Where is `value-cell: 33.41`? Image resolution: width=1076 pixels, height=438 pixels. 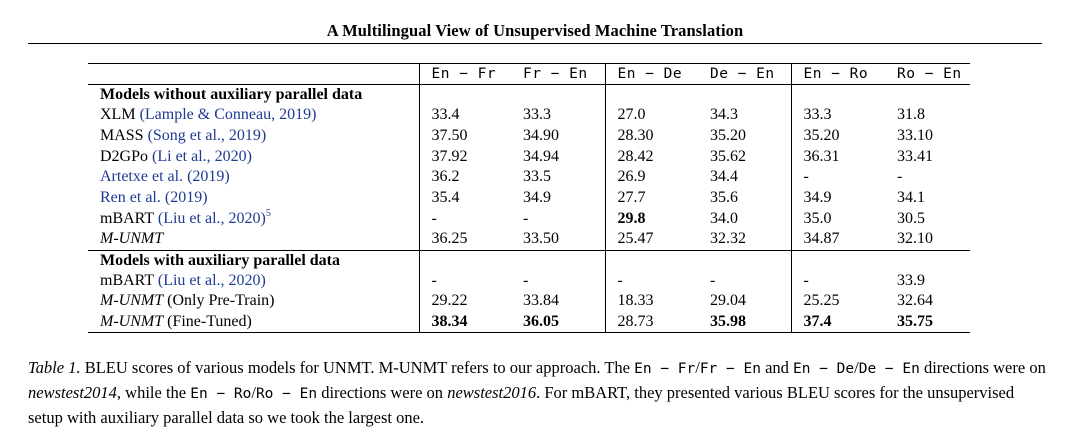
value-cell: 33.41 is located at coordinates (915, 156).